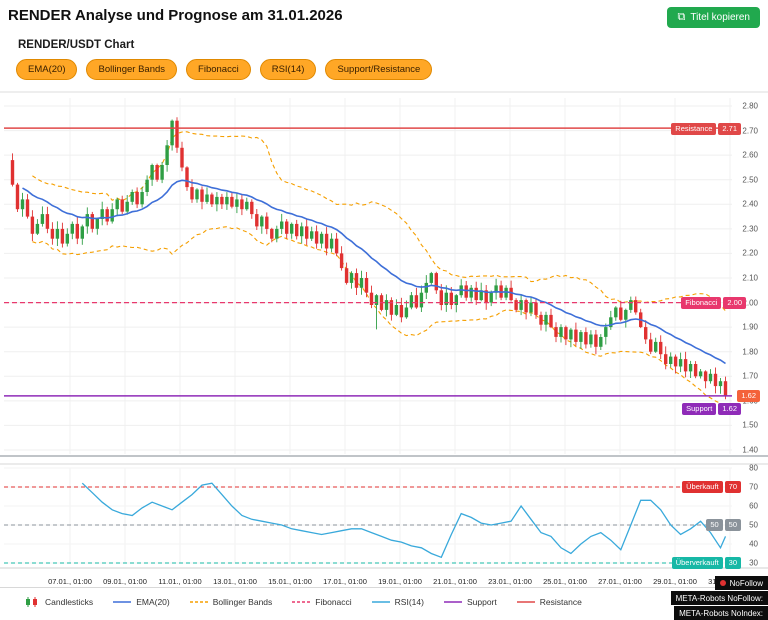 This screenshot has height=620, width=768. Describe the element at coordinates (560, 602) in the screenshot. I see `legend-label: Resistance` at that location.